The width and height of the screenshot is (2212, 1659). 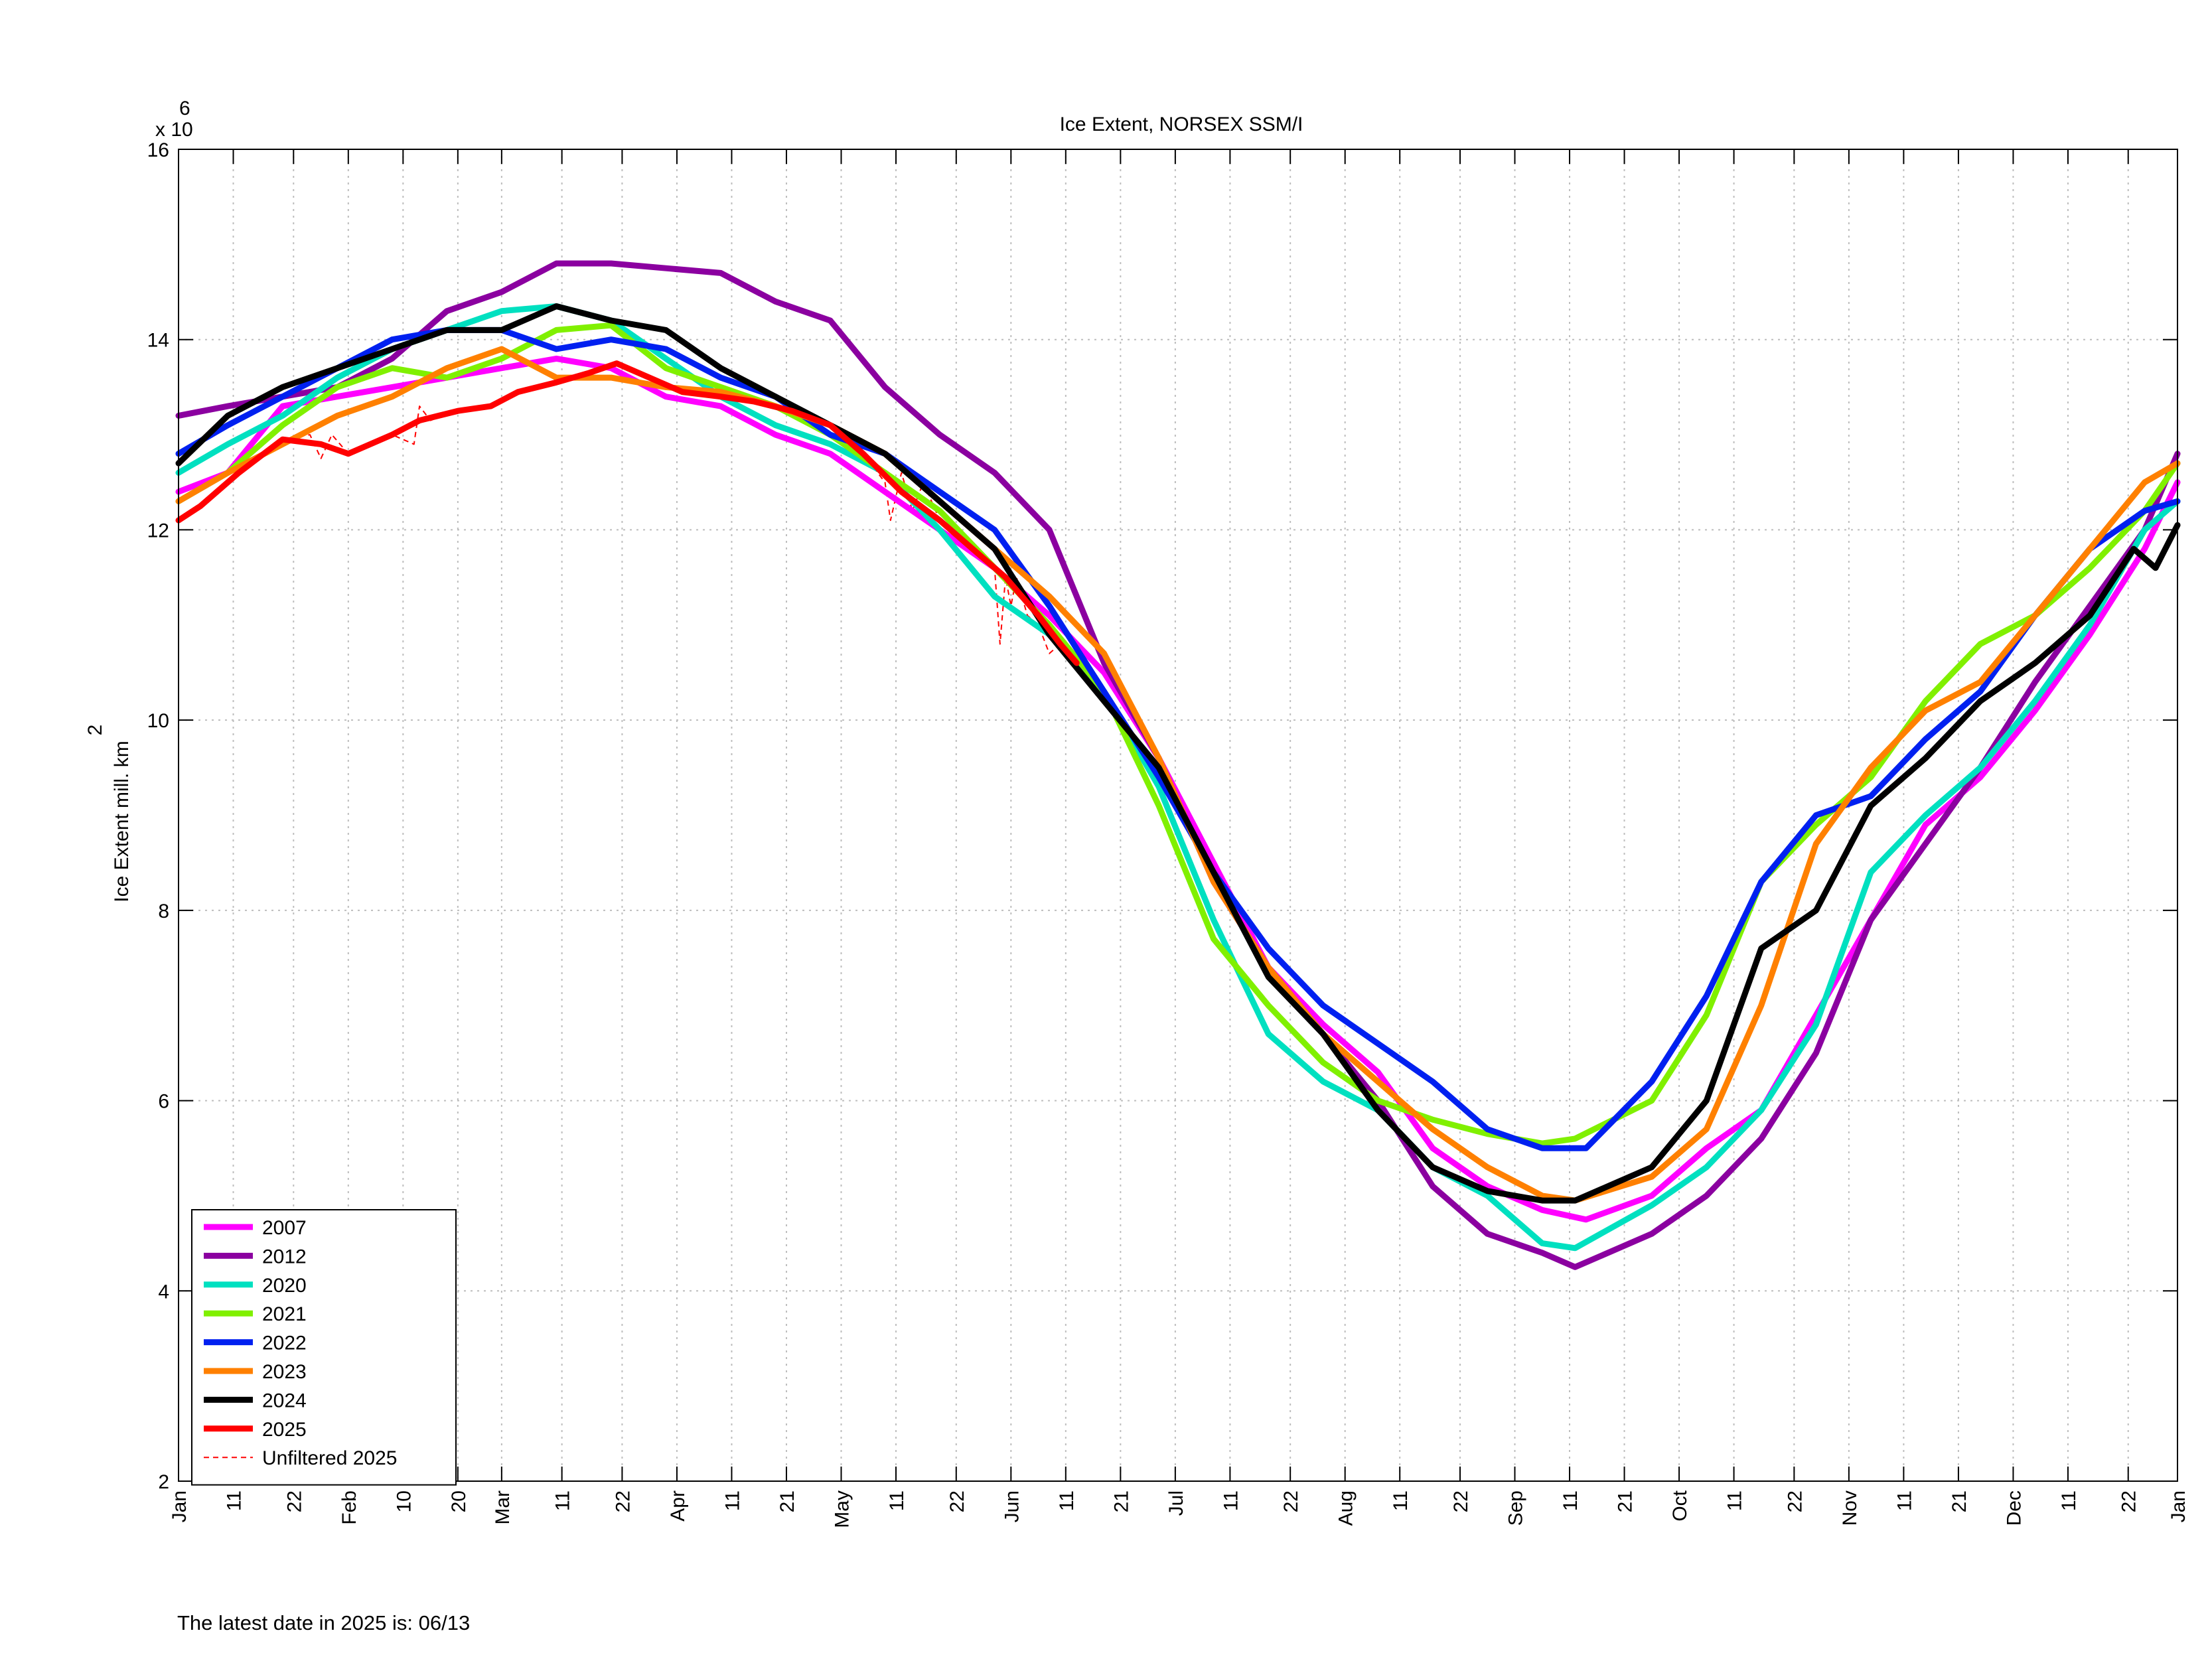 What do you see at coordinates (628, 513) in the screenshot?
I see `series-line-2025` at bounding box center [628, 513].